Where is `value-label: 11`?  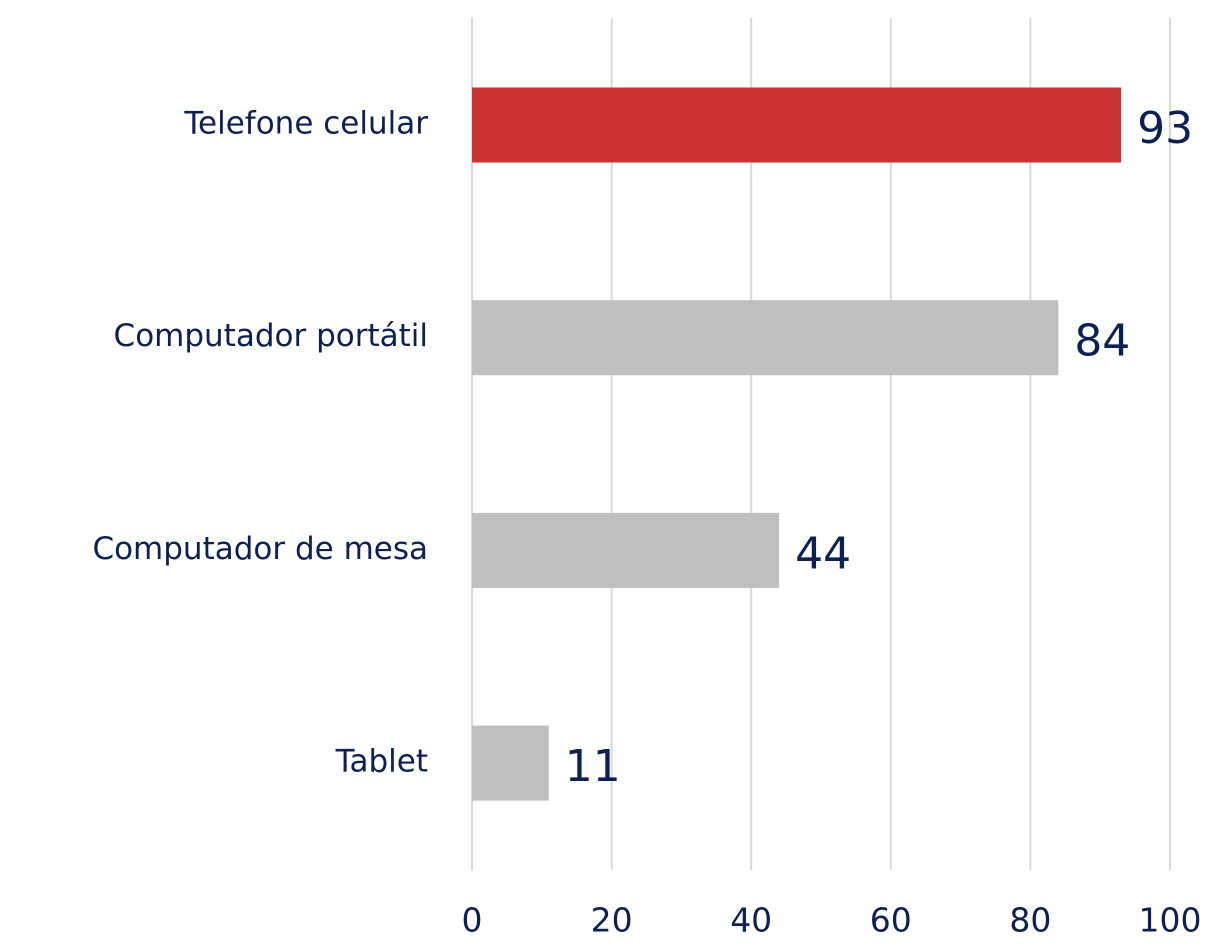 value-label: 11 is located at coordinates (593, 766).